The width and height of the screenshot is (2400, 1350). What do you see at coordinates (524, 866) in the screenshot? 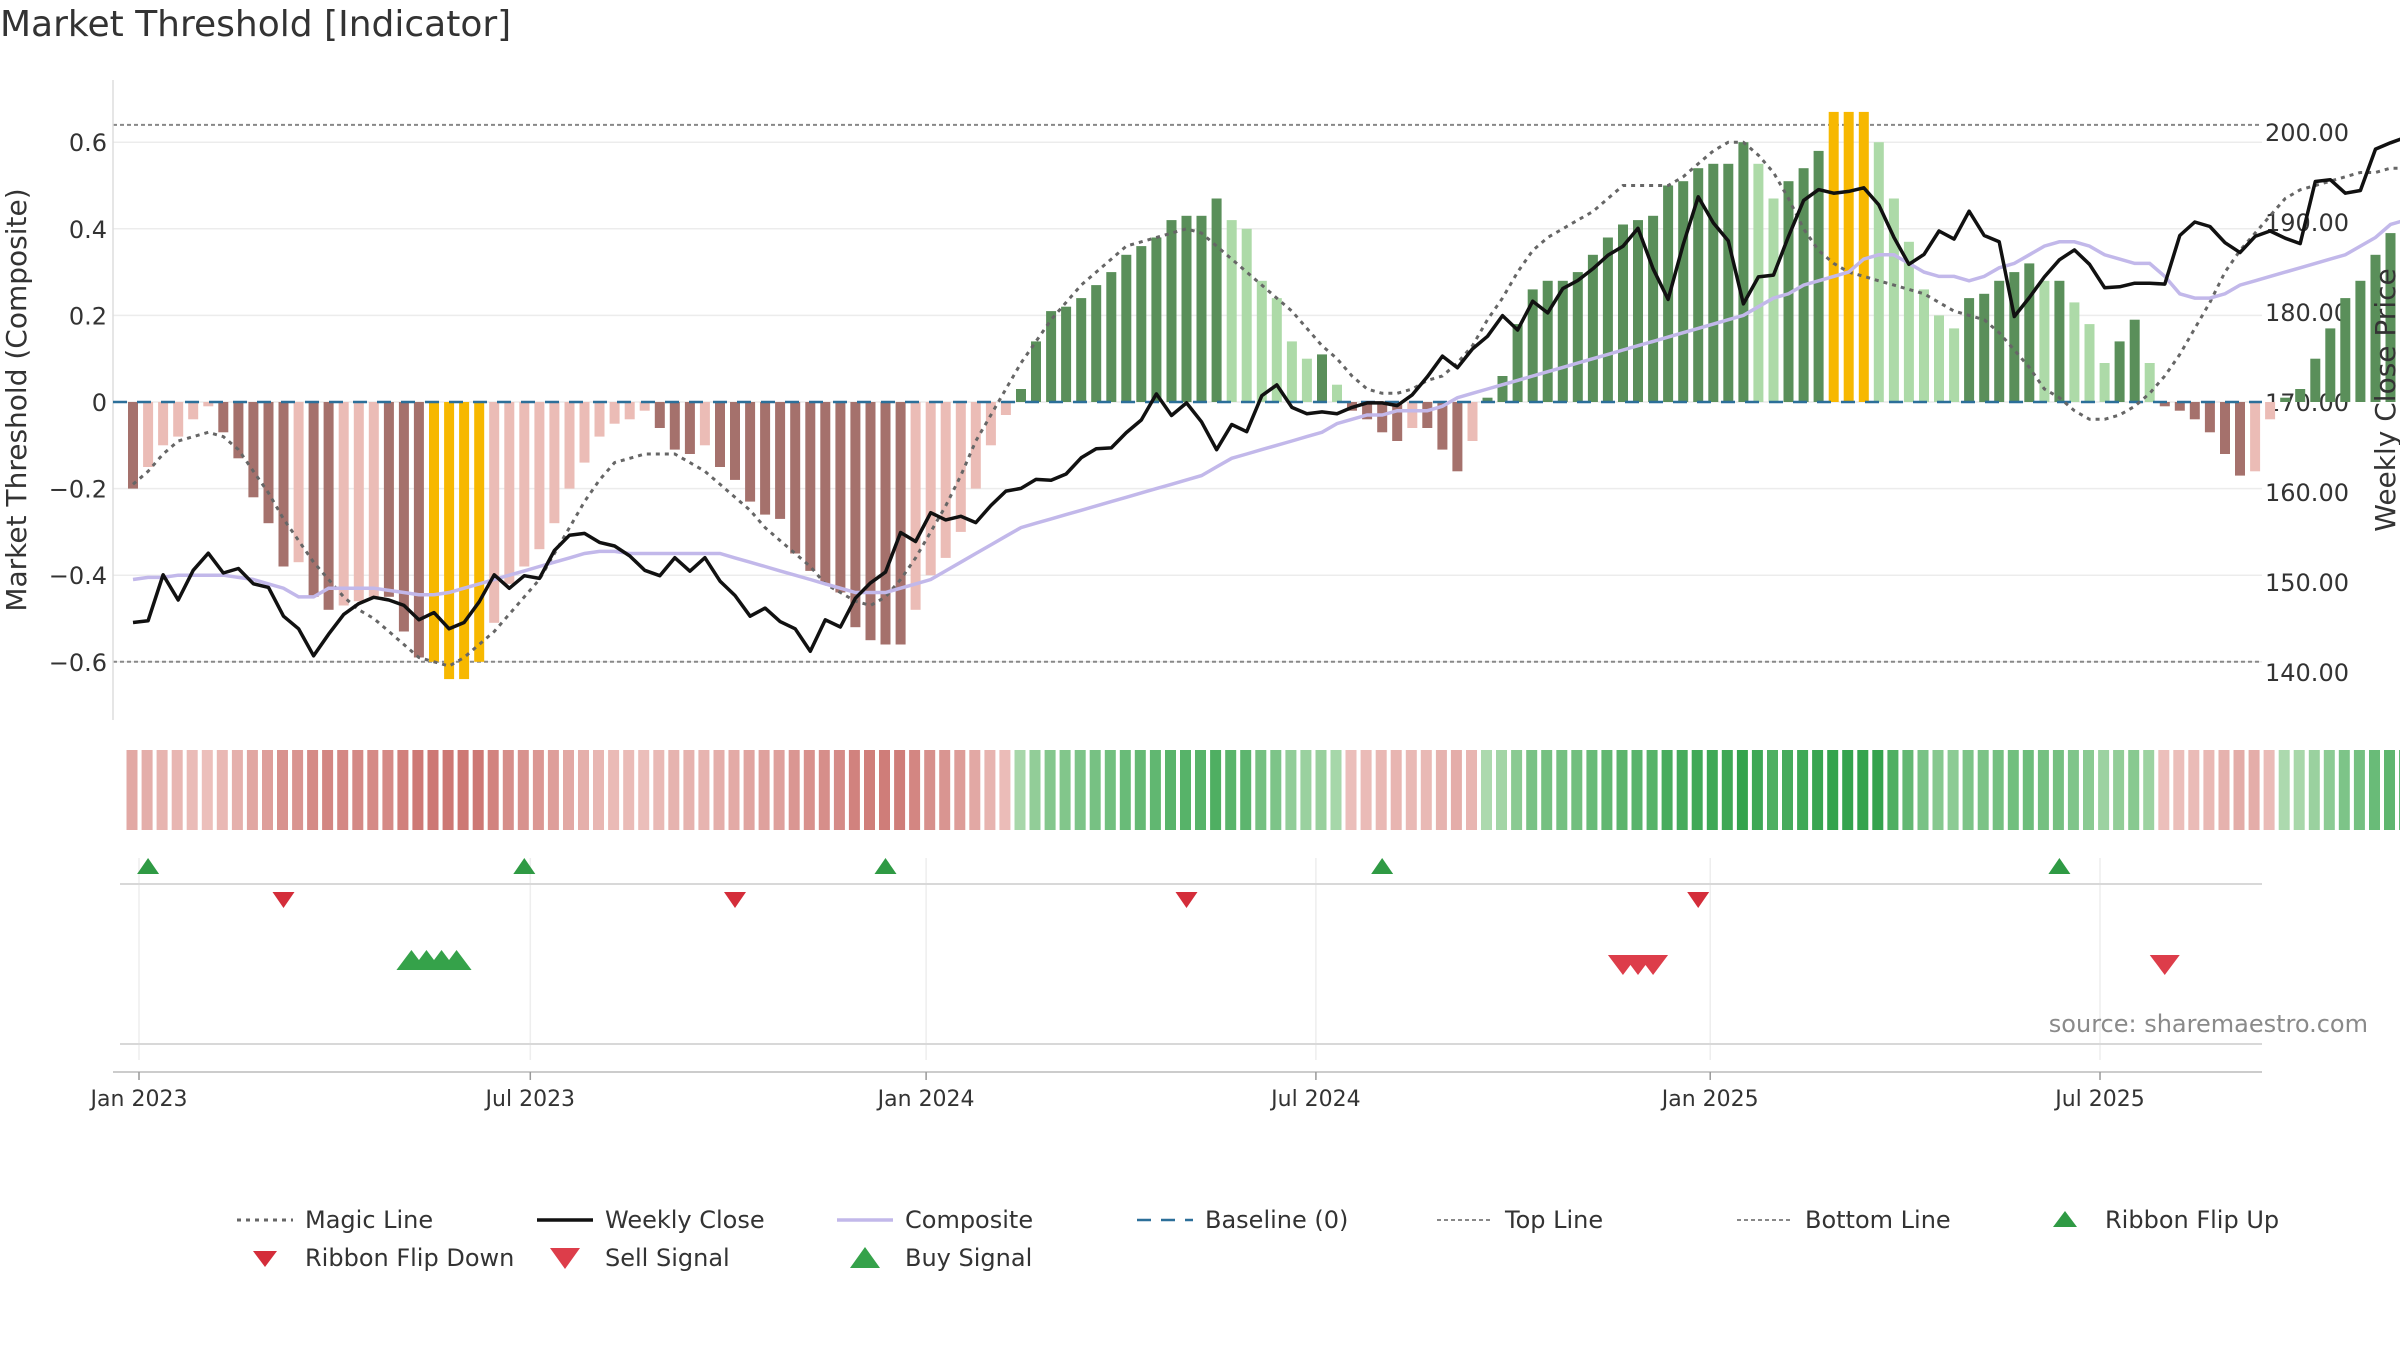
I see `ribbon-flip-up-marker` at bounding box center [524, 866].